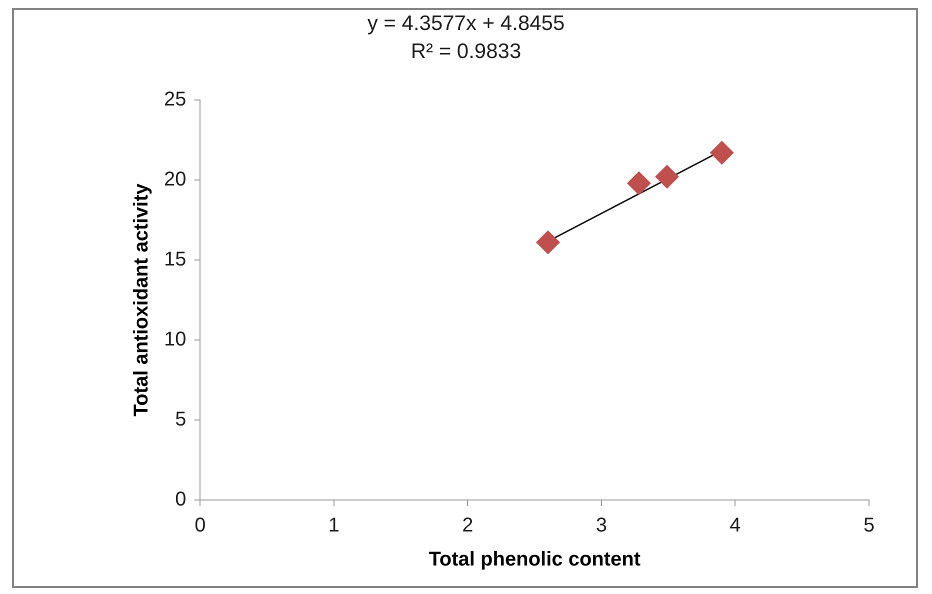 Image resolution: width=932 pixels, height=594 pixels. Describe the element at coordinates (466, 24) in the screenshot. I see `text: y = 4.3577x + 4.8455` at that location.